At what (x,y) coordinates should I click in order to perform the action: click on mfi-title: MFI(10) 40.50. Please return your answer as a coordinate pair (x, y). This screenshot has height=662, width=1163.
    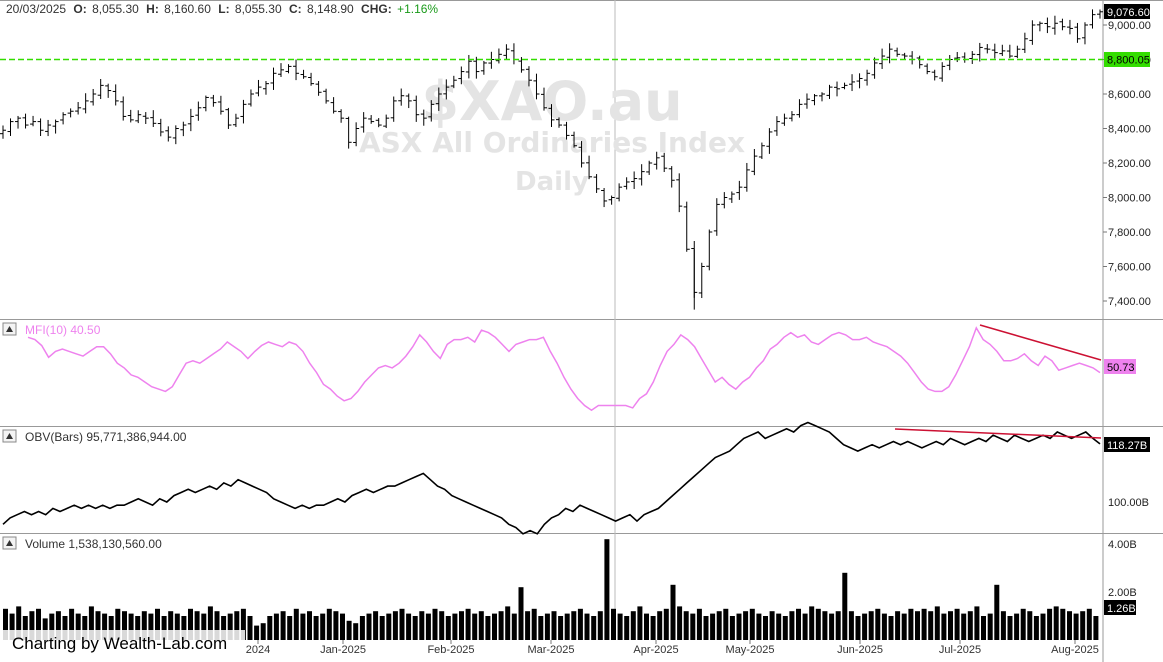
    Looking at the image, I should click on (63, 330).